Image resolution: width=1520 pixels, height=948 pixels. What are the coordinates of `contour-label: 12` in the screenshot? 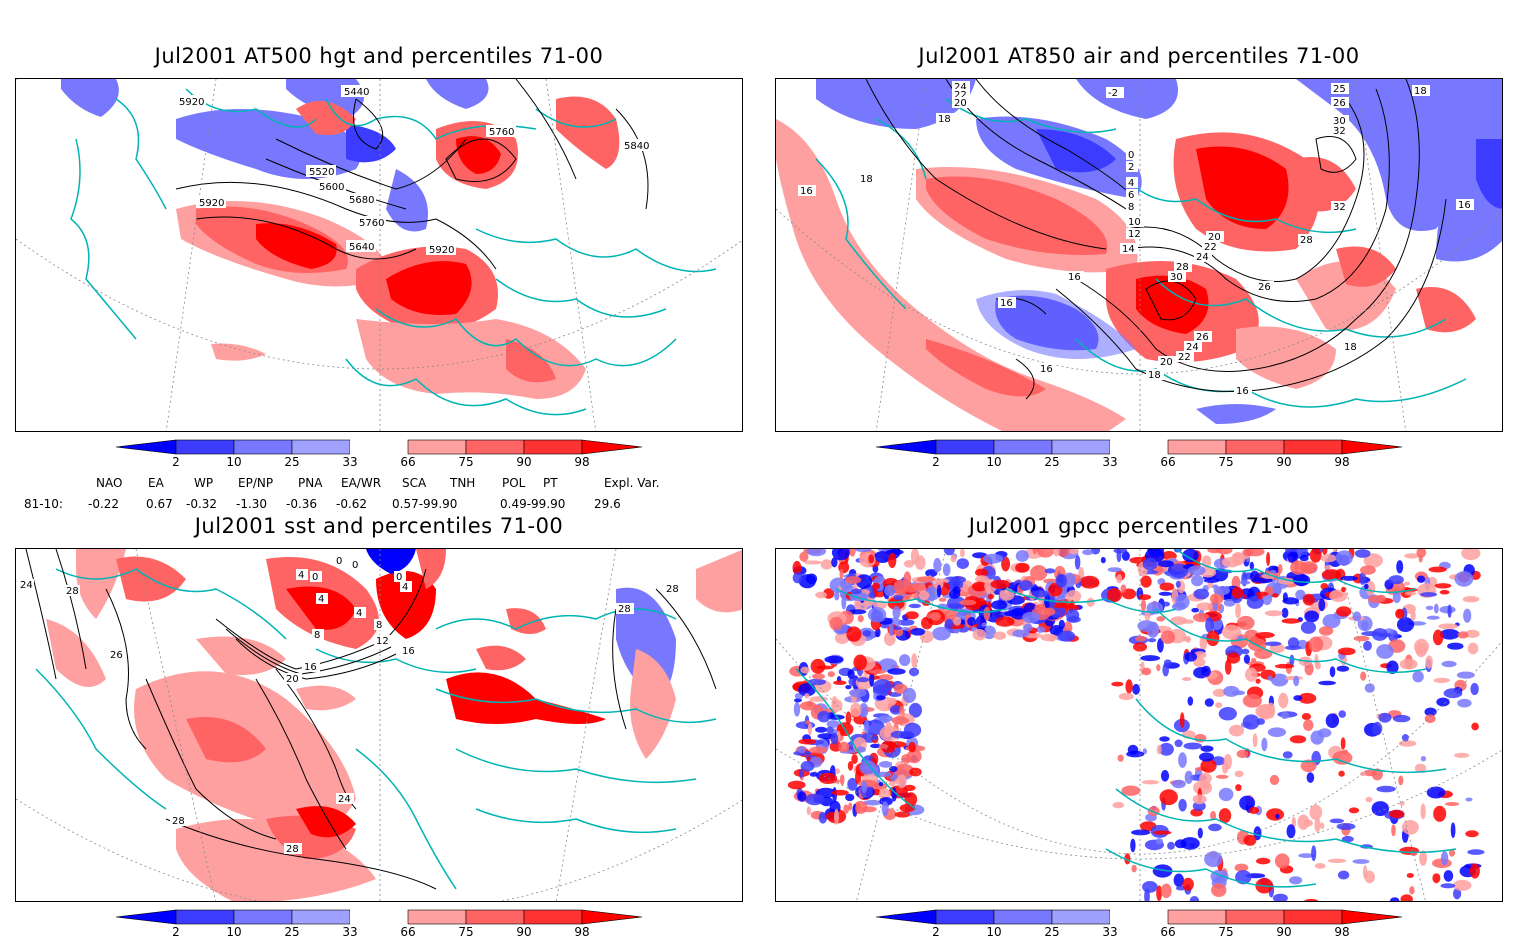 It's located at (382, 641).